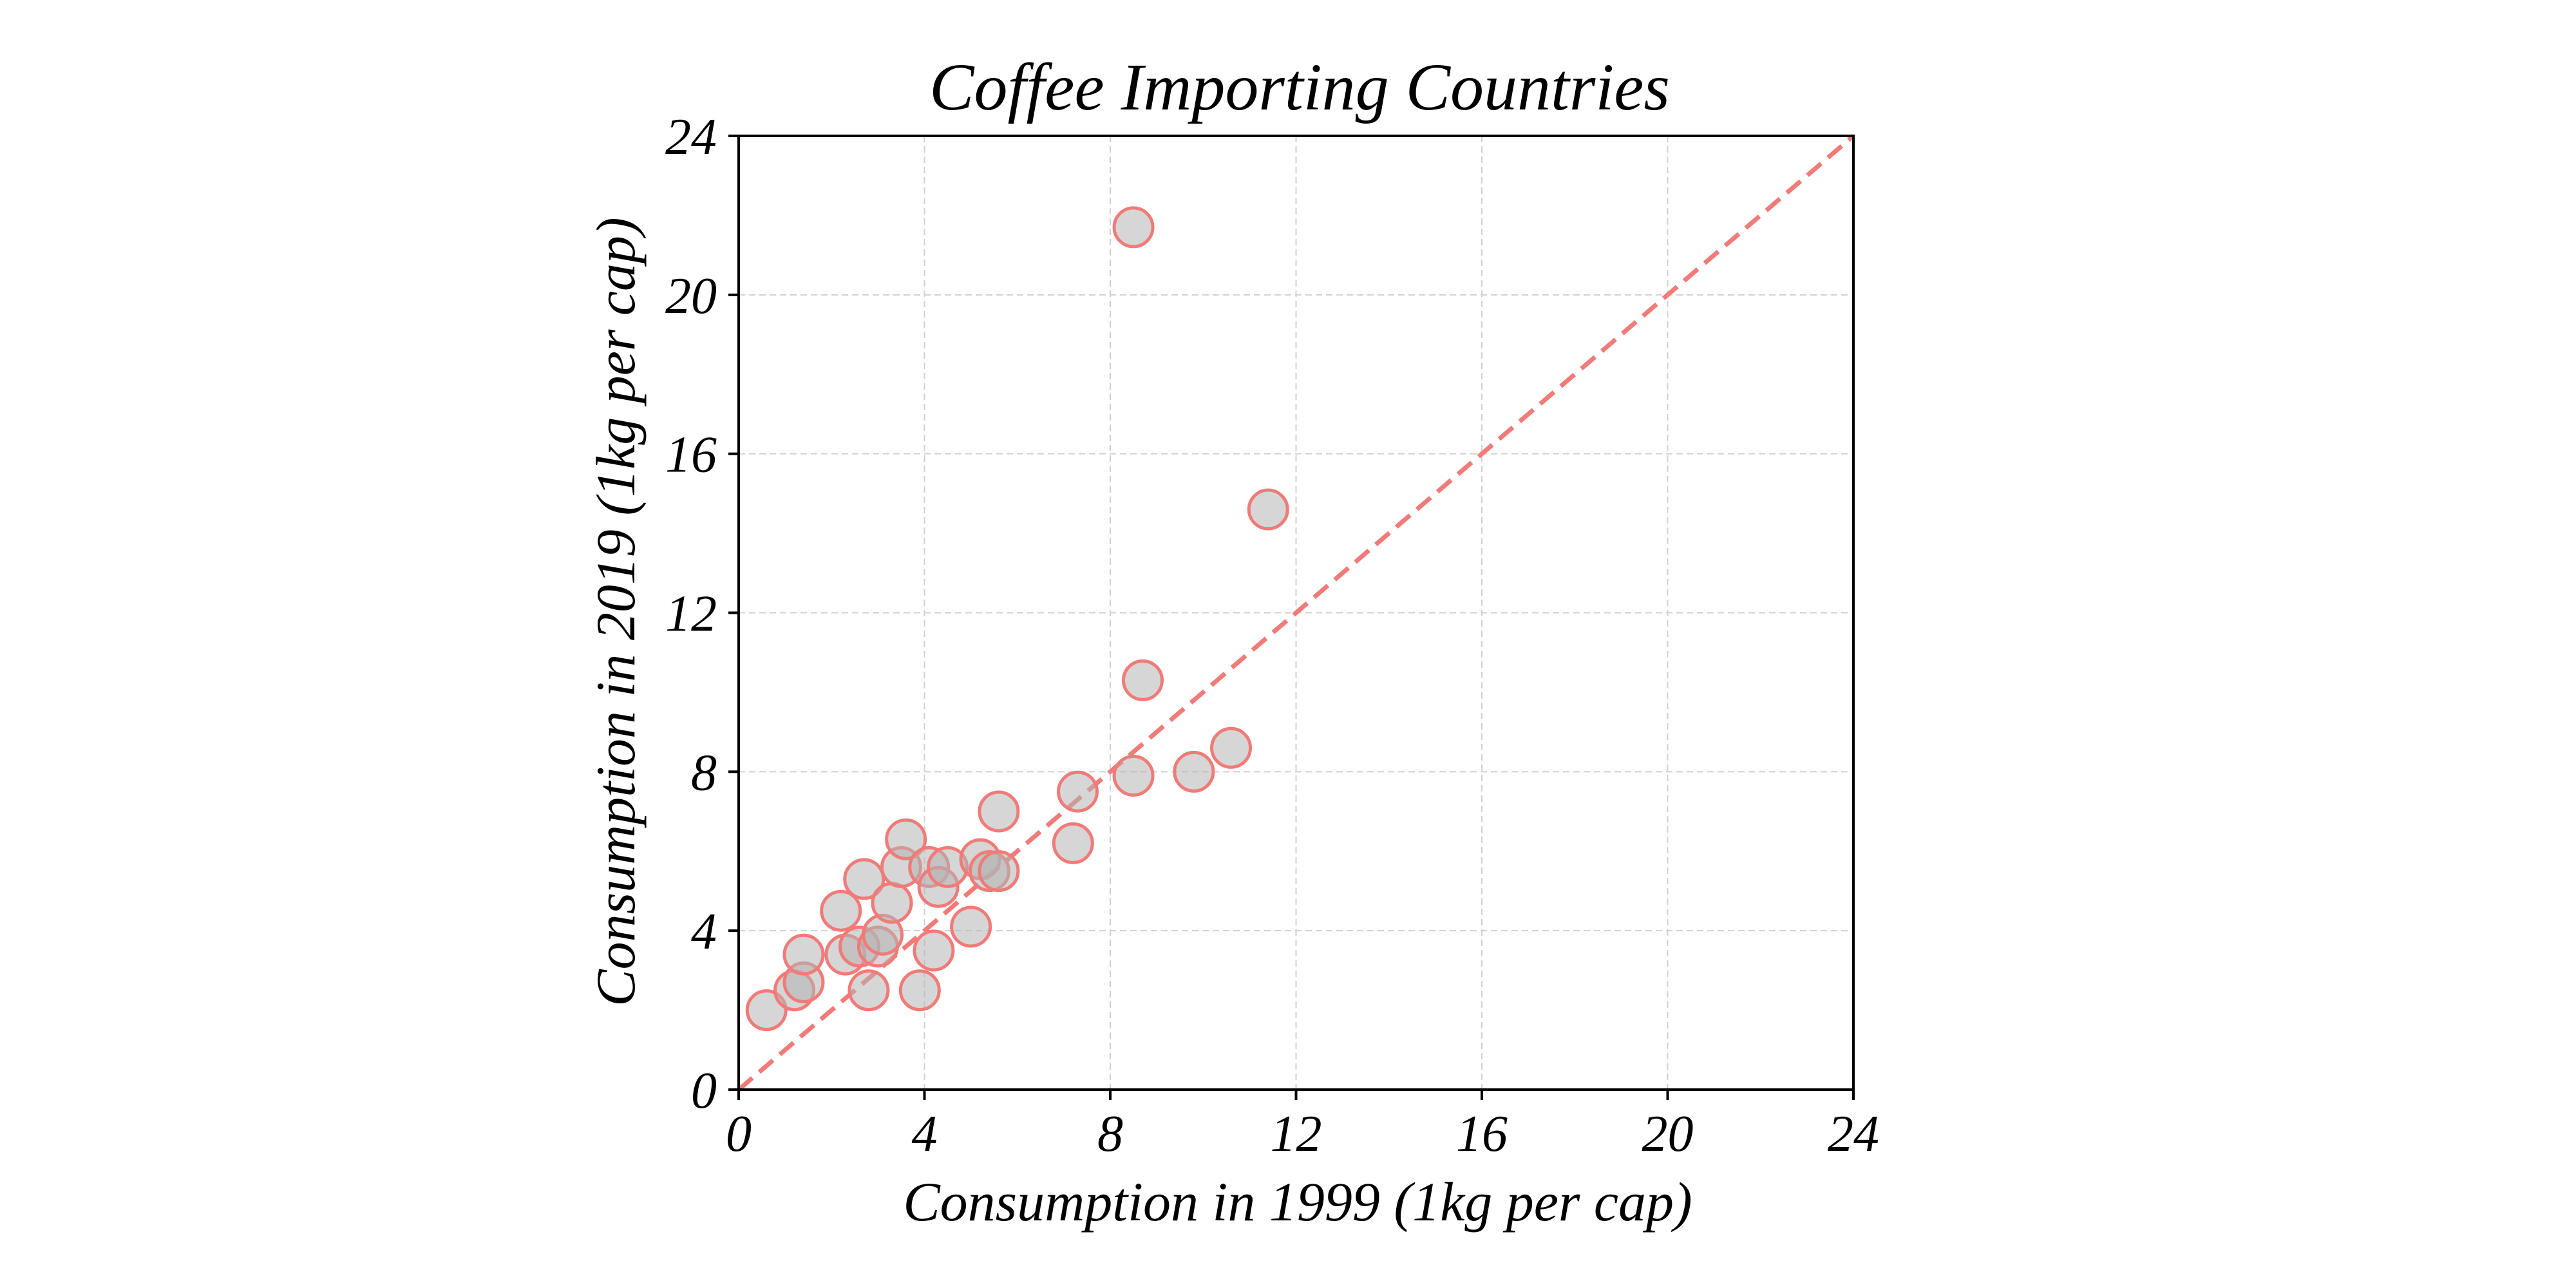 The width and height of the screenshot is (2576, 1288). What do you see at coordinates (704, 773) in the screenshot?
I see `y-tick-label: 8` at bounding box center [704, 773].